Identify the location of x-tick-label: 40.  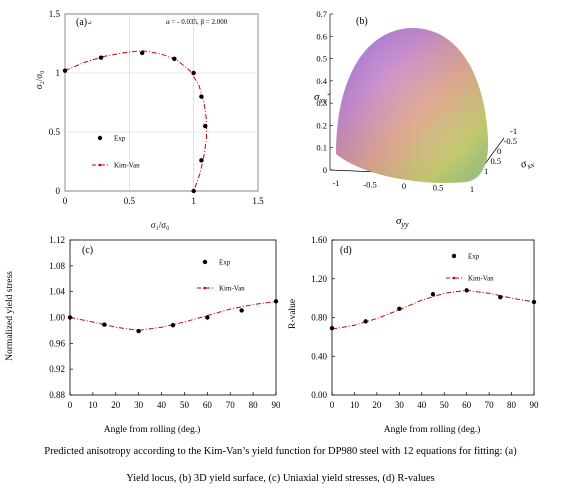
(162, 405).